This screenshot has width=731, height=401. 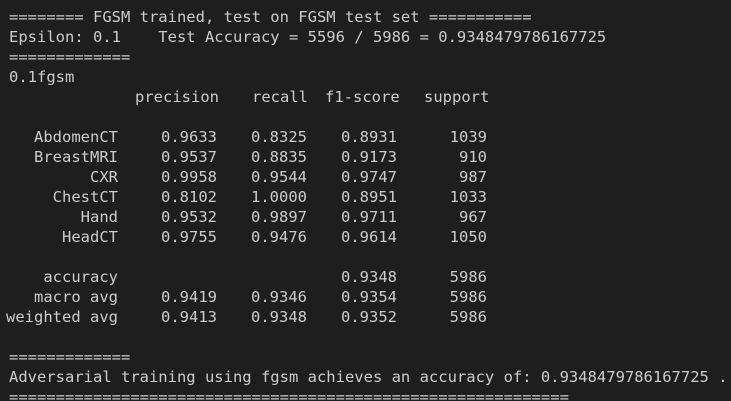 I want to click on row-f1: 0.9173, so click(x=369, y=157).